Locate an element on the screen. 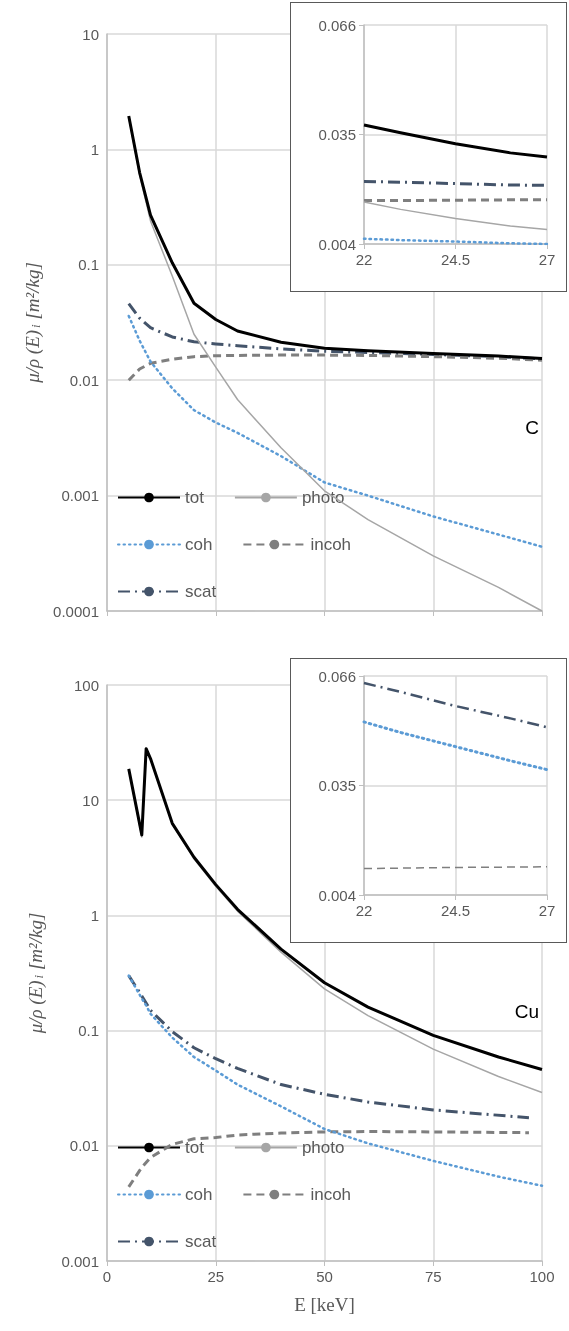 This screenshot has height=1331, width=569. x-tick-label: 100 is located at coordinates (542, 1276).